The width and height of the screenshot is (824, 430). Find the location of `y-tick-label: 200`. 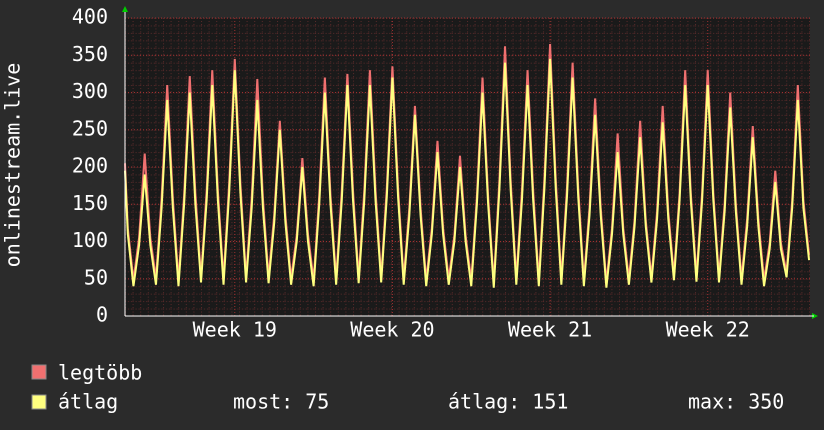

y-tick-label: 200 is located at coordinates (90, 166).